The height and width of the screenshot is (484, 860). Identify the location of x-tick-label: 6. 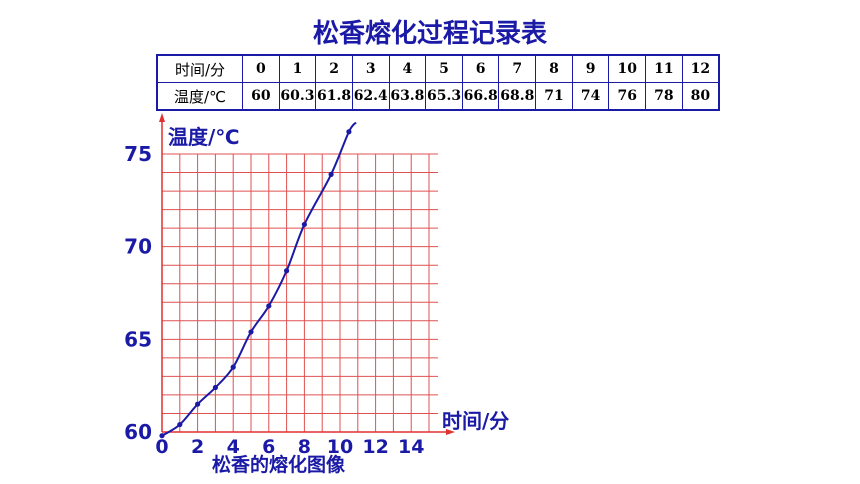
(268, 447).